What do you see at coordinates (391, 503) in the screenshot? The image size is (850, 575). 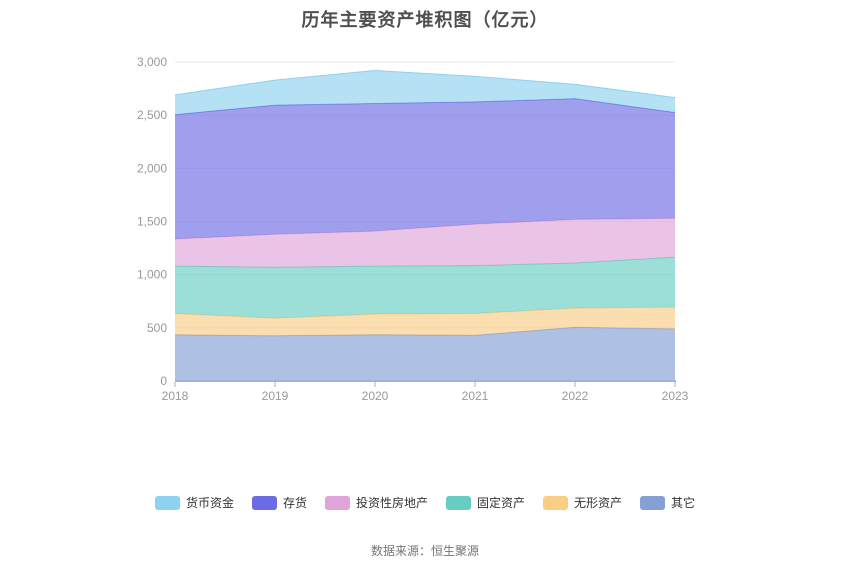 I see `legend-label: 投资性房地产` at bounding box center [391, 503].